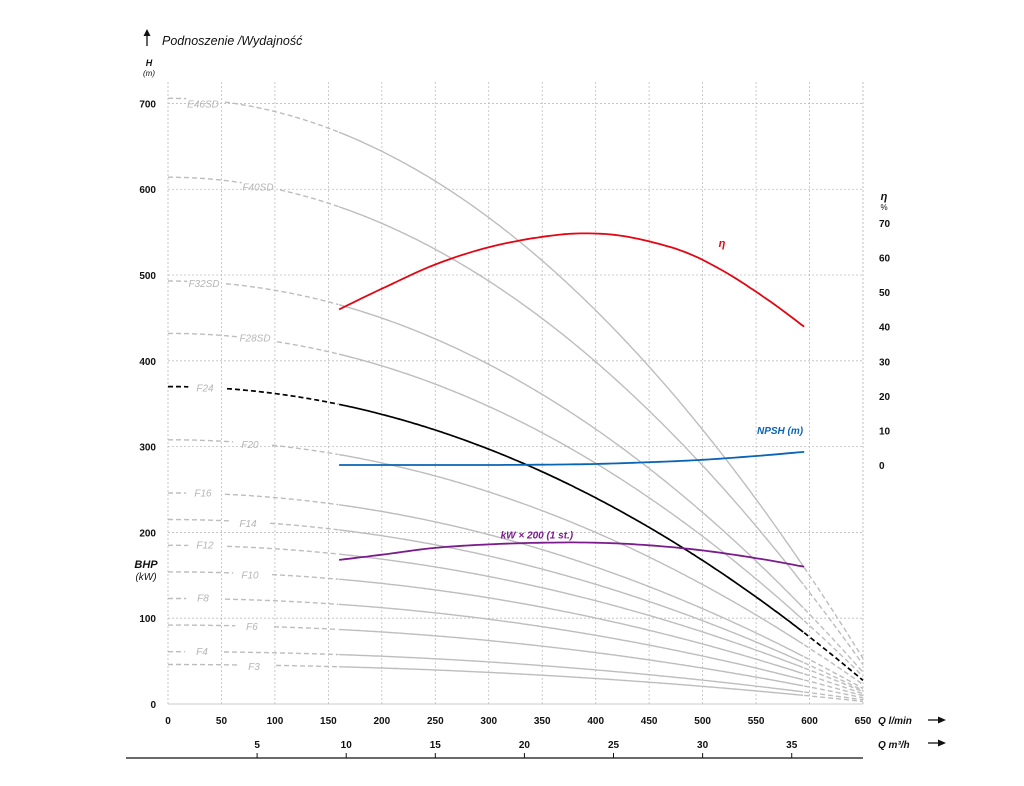  What do you see at coordinates (146, 565) in the screenshot?
I see `bhp-axis-label: BHP` at bounding box center [146, 565].